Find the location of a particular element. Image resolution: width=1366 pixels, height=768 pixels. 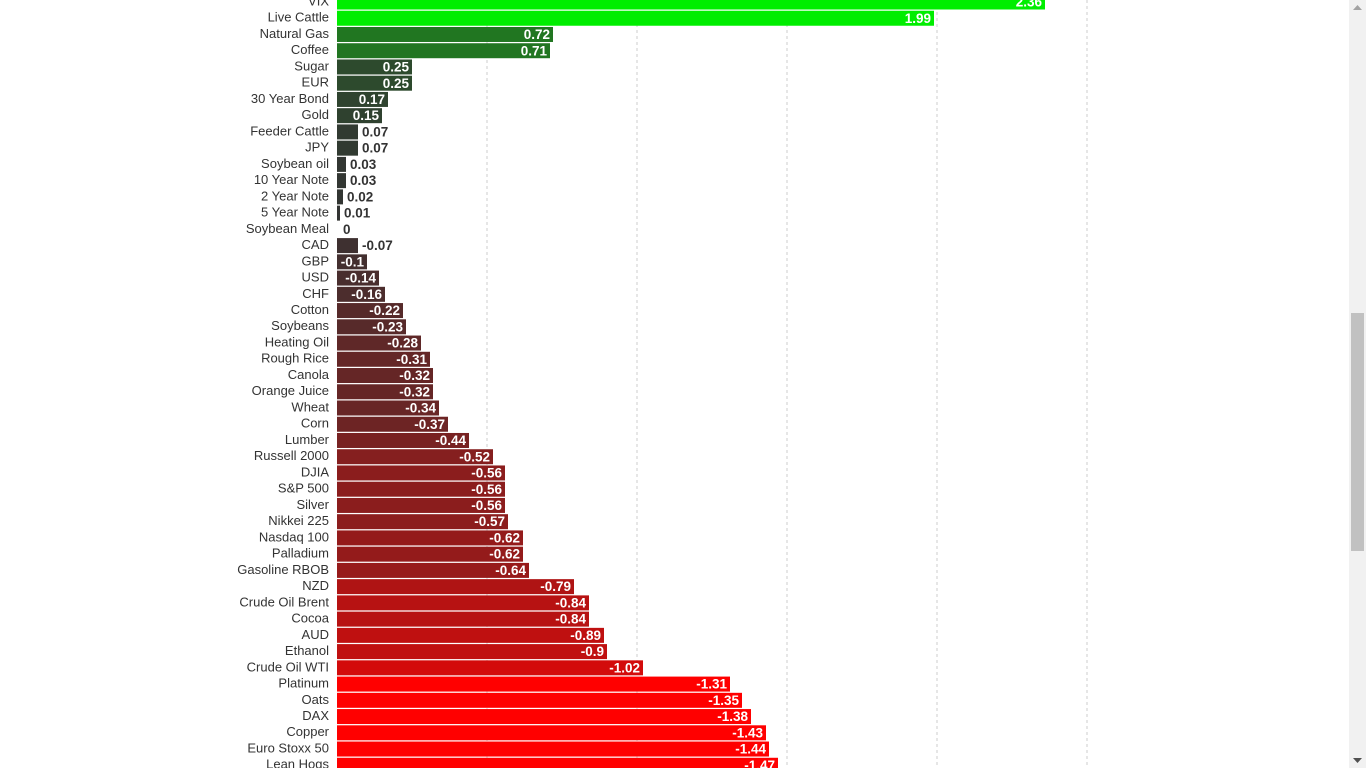

value-label: -0.84 is located at coordinates (570, 602).